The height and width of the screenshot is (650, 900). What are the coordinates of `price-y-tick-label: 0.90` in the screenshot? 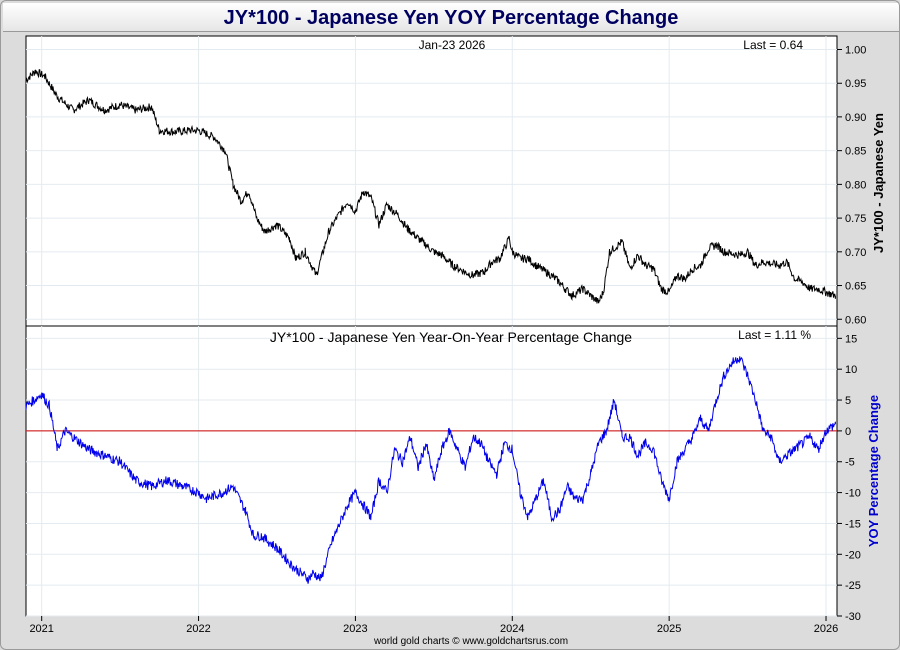 It's located at (855, 118).